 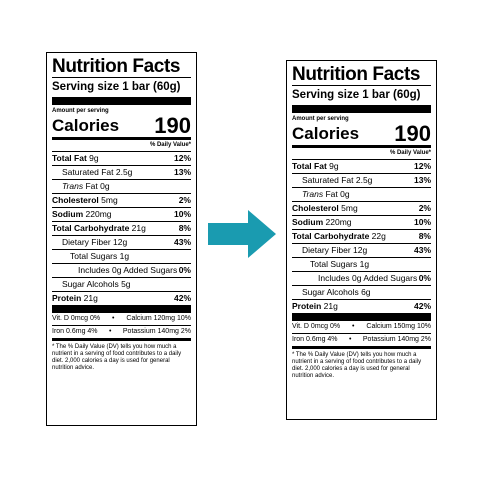 I want to click on total-carb-row: Total Carbohydrate 21g 8%, so click(x=121, y=227).